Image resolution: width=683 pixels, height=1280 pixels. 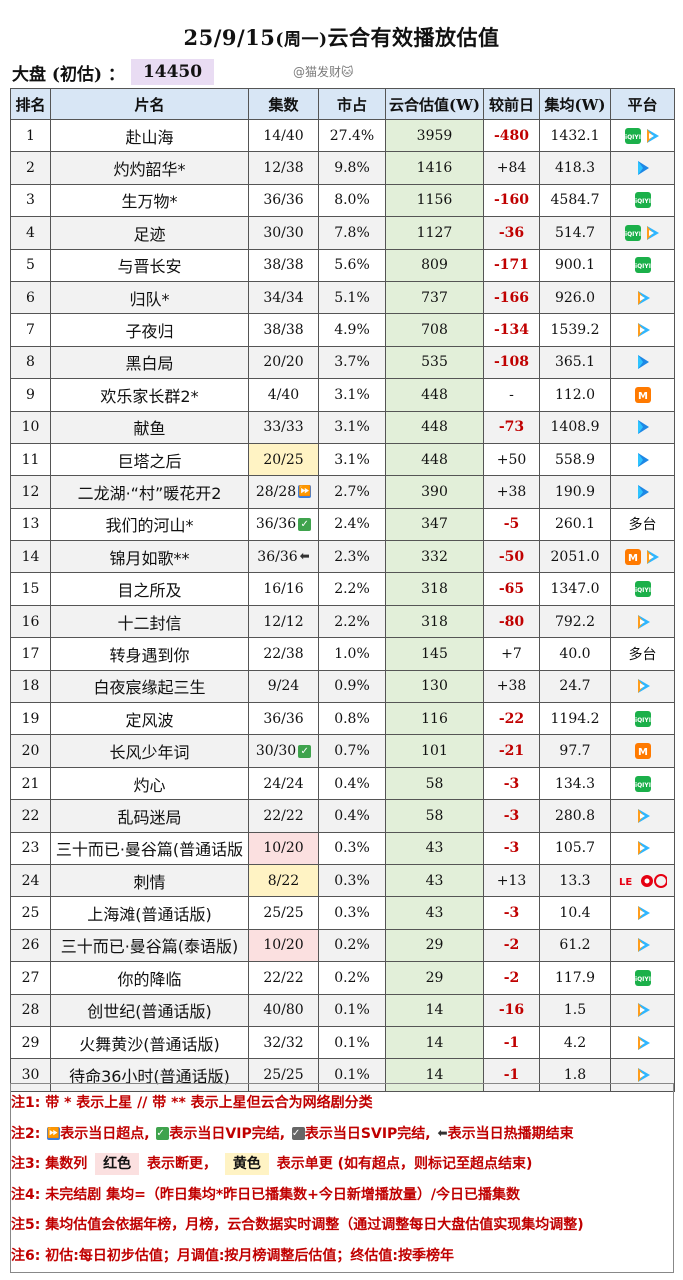 I want to click on cell-yunhe: 130, so click(x=434, y=686).